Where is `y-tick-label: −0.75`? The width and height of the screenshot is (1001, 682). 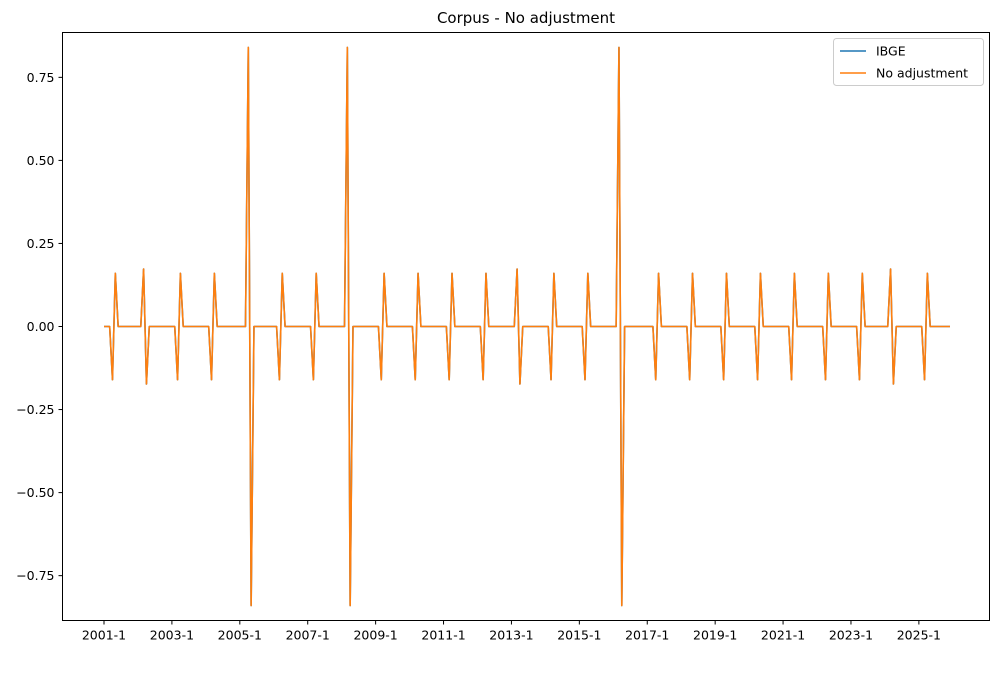
y-tick-label: −0.75 is located at coordinates (35, 575).